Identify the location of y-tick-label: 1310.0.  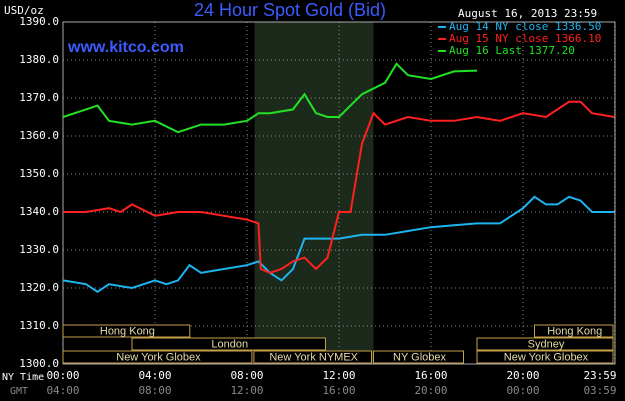
(39, 325).